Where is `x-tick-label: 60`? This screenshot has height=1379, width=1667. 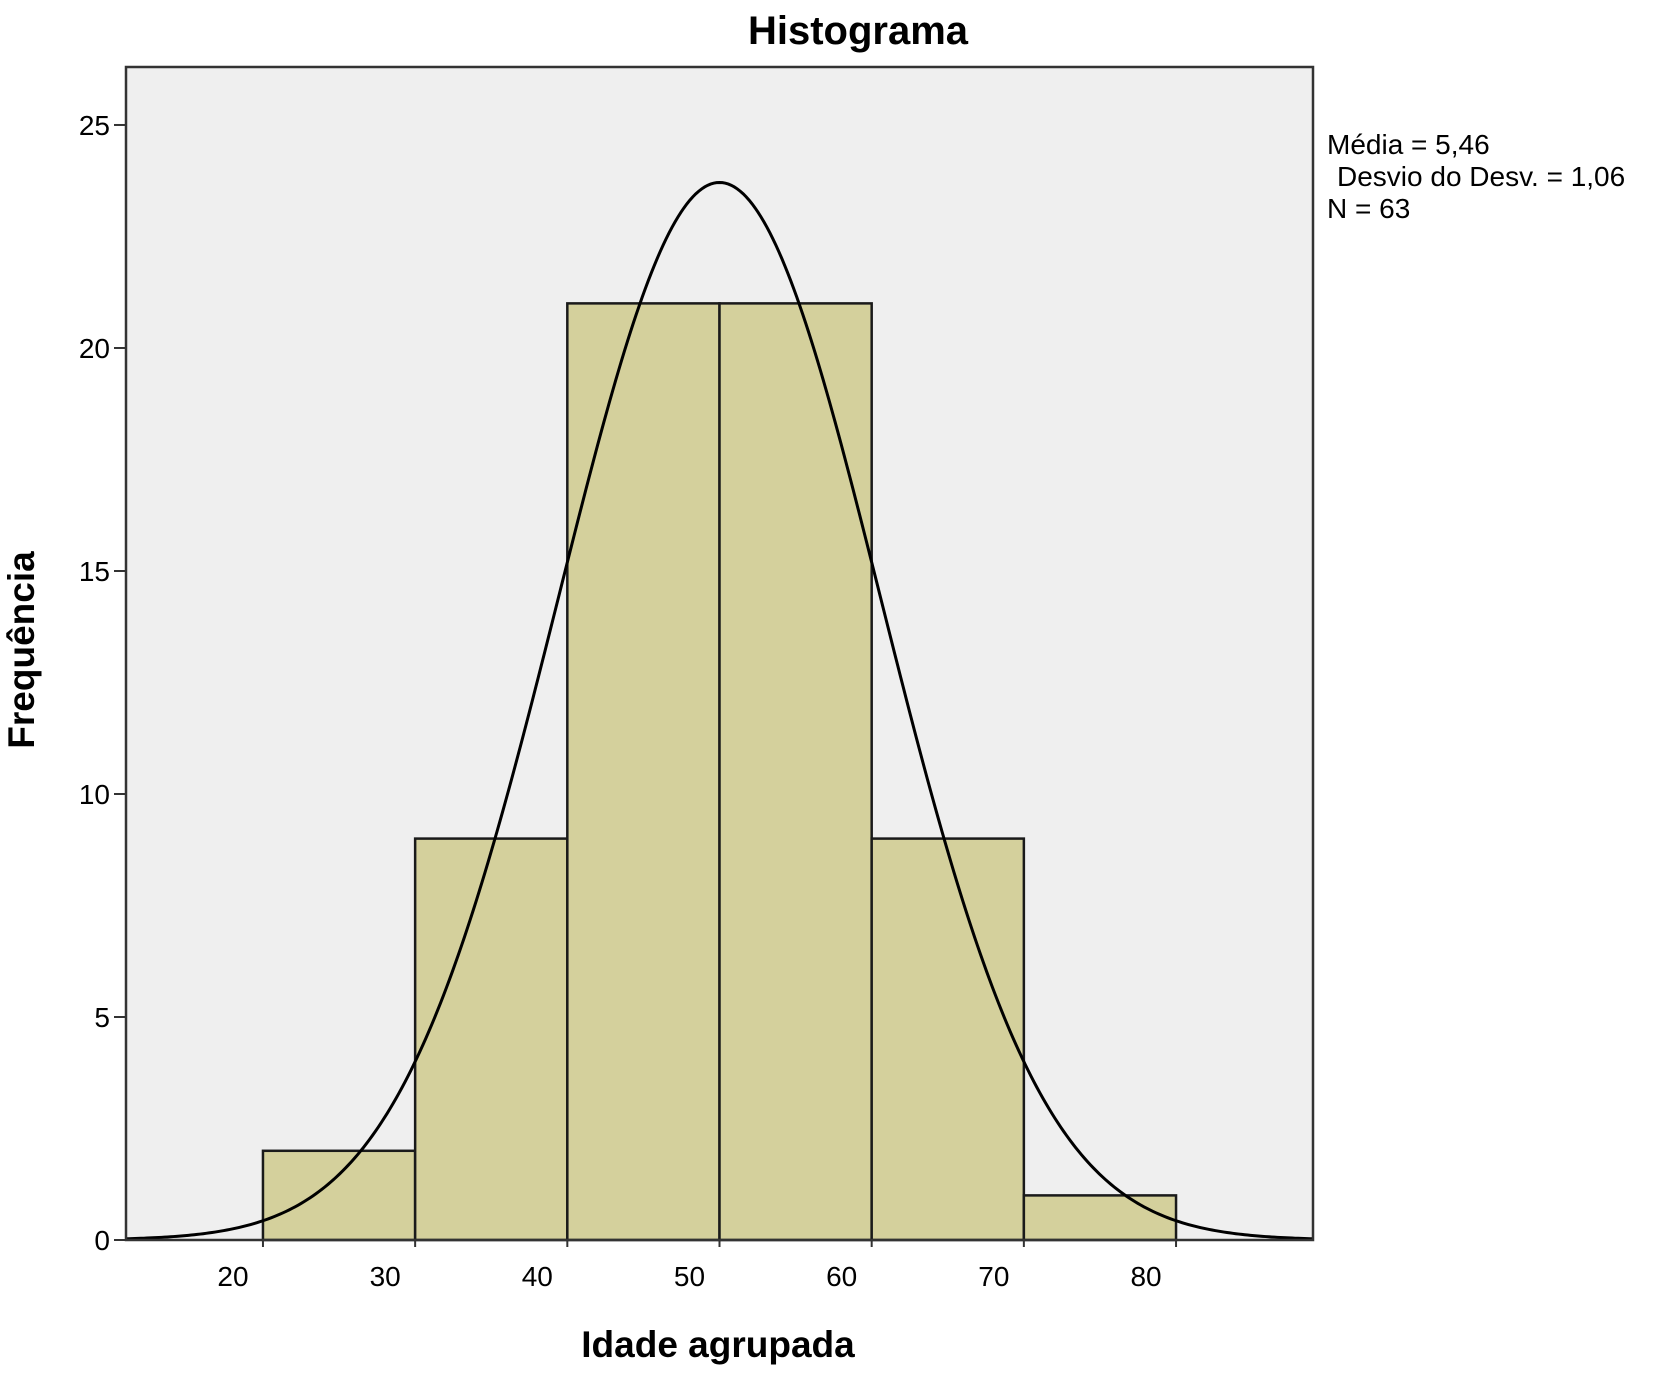
x-tick-label: 60 is located at coordinates (841, 1276).